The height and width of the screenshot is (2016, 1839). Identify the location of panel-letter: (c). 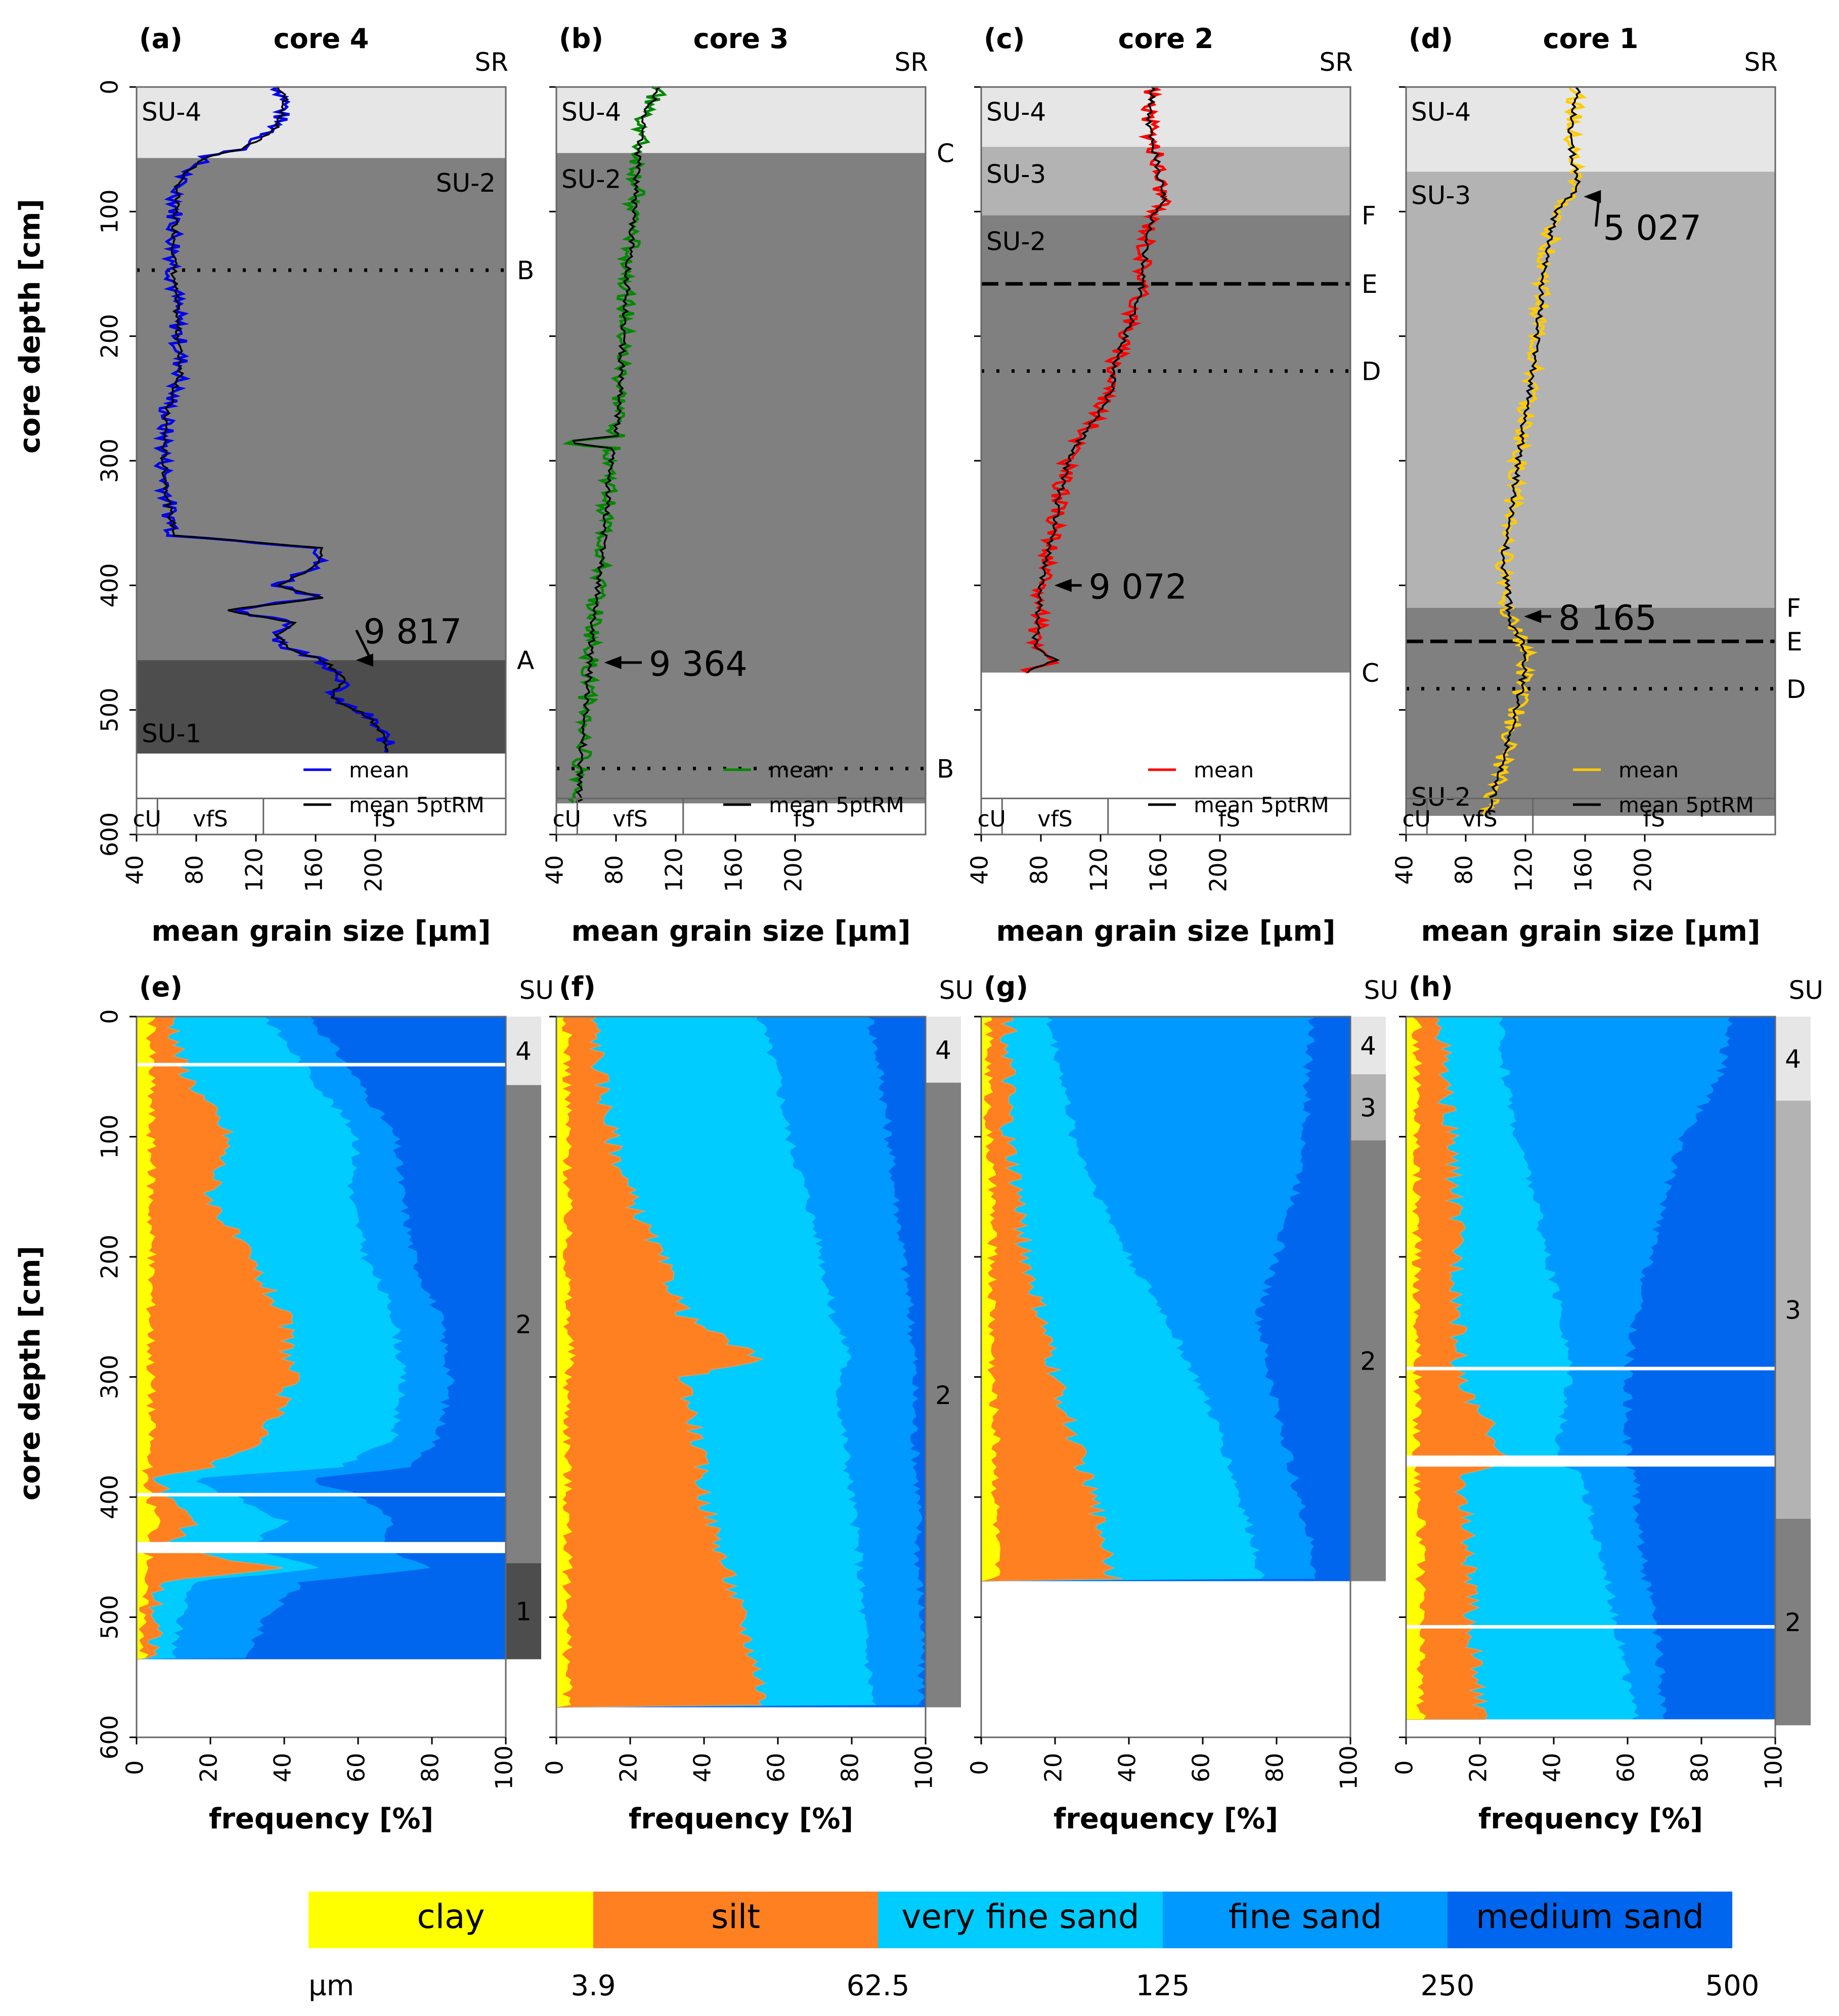
(1004, 39).